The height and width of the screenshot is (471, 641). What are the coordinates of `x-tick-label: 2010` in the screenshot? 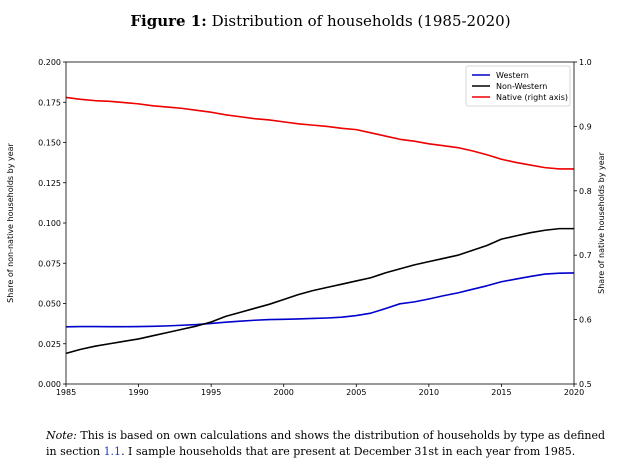 It's located at (429, 392).